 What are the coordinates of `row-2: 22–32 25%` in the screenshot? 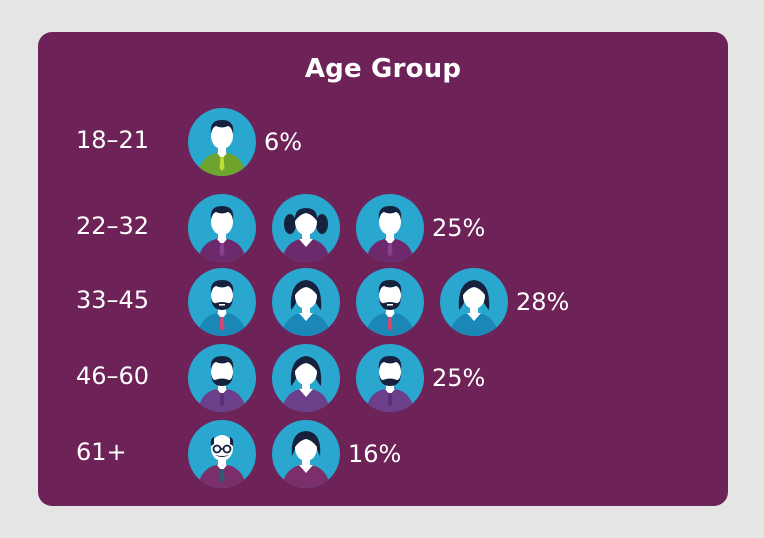 It's located at (383, 226).